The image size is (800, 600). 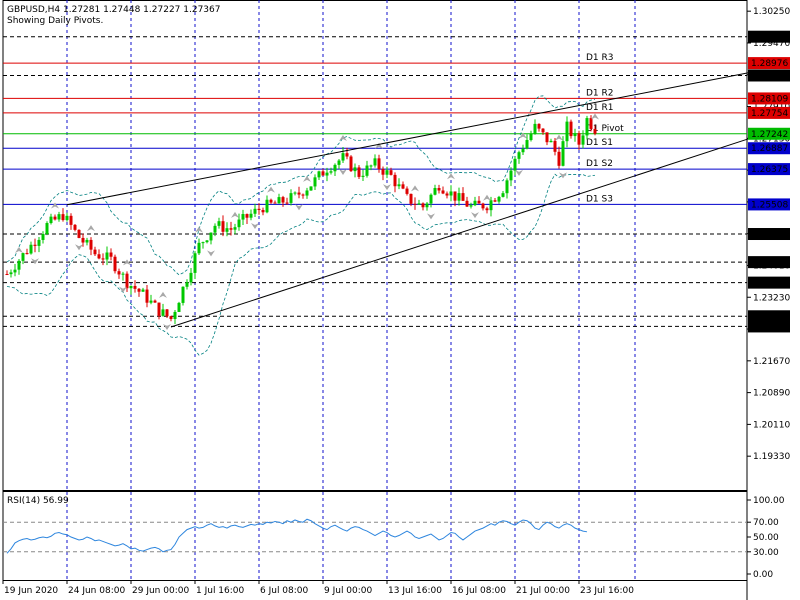 What do you see at coordinates (766, 553) in the screenshot?
I see `rsi-tick-label: 30.00` at bounding box center [766, 553].